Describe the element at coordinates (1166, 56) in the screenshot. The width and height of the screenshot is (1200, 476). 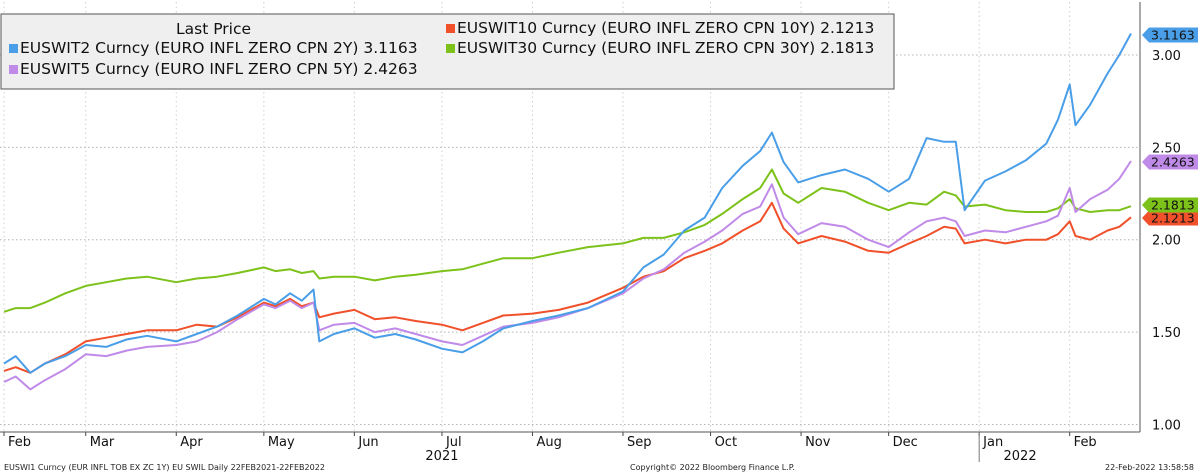
I see `y-tick-label: 3.00` at that location.